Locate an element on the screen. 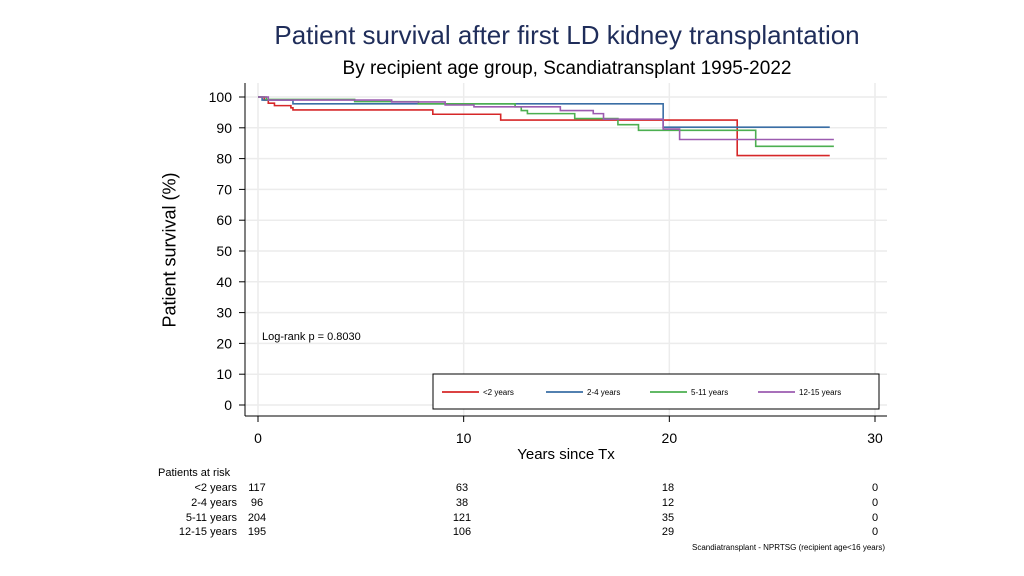 The image size is (1024, 576). y-tick-label: 0 is located at coordinates (228, 405).